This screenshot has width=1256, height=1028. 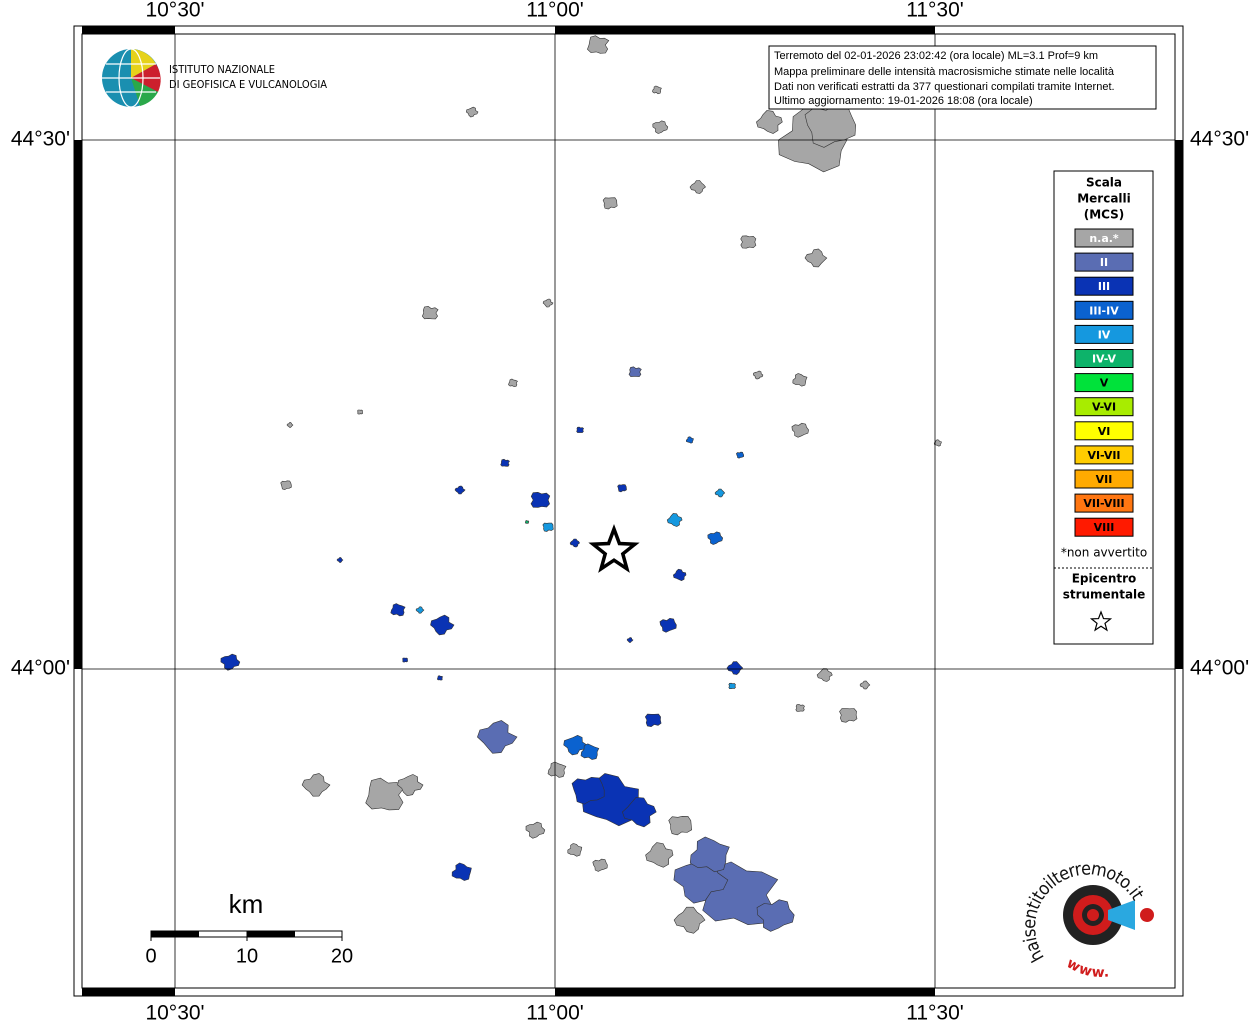 What do you see at coordinates (1104, 553) in the screenshot?
I see `legend-note: *non avvertito` at bounding box center [1104, 553].